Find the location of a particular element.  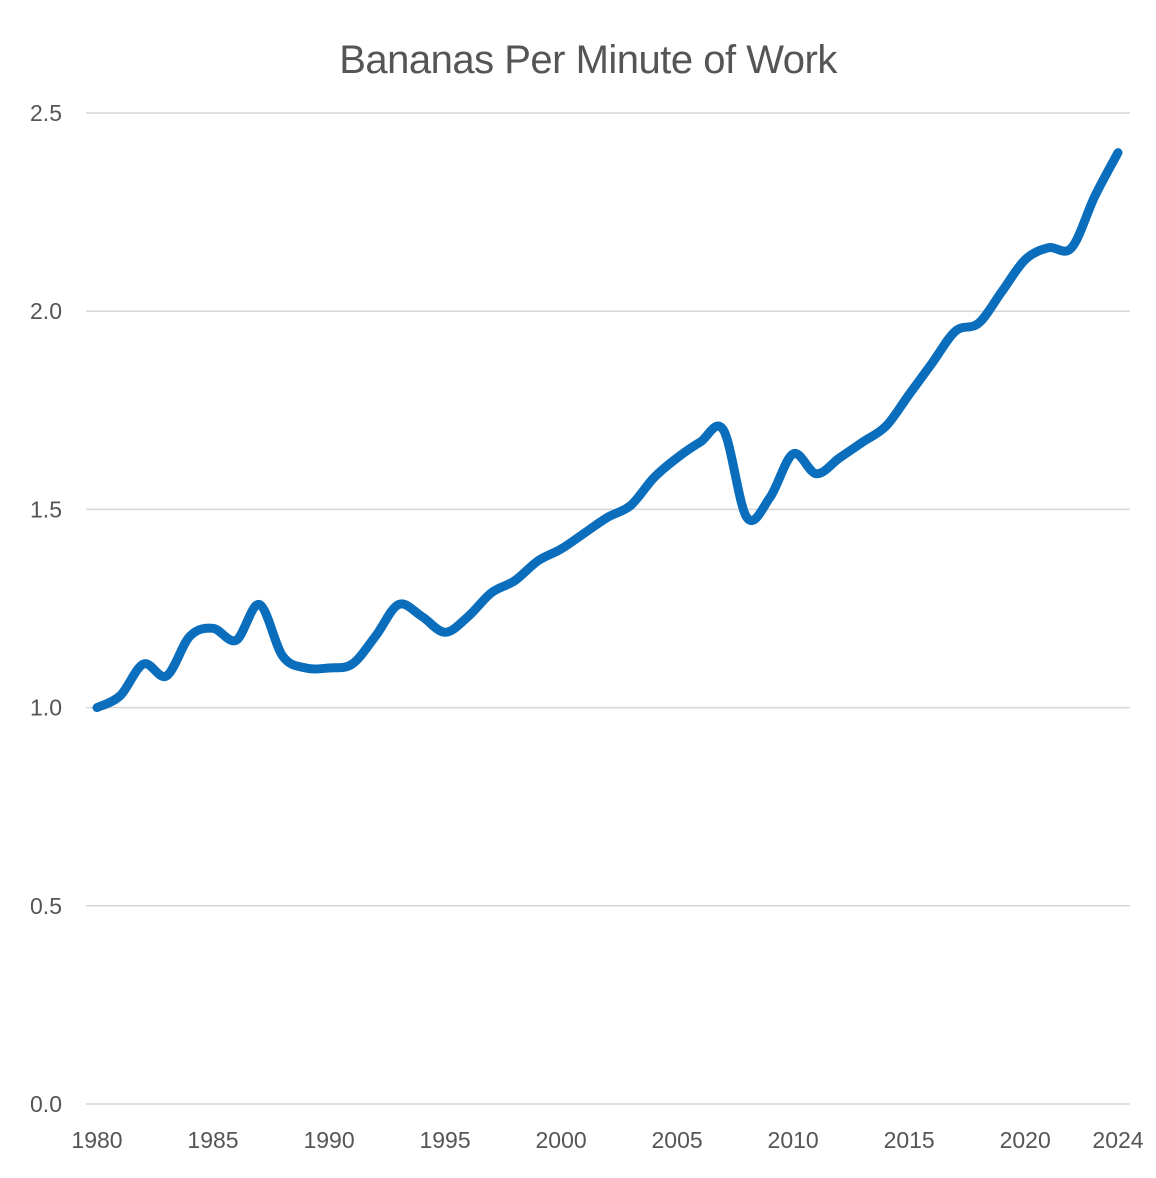

y-tick-label: 0.5 is located at coordinates (46, 906).